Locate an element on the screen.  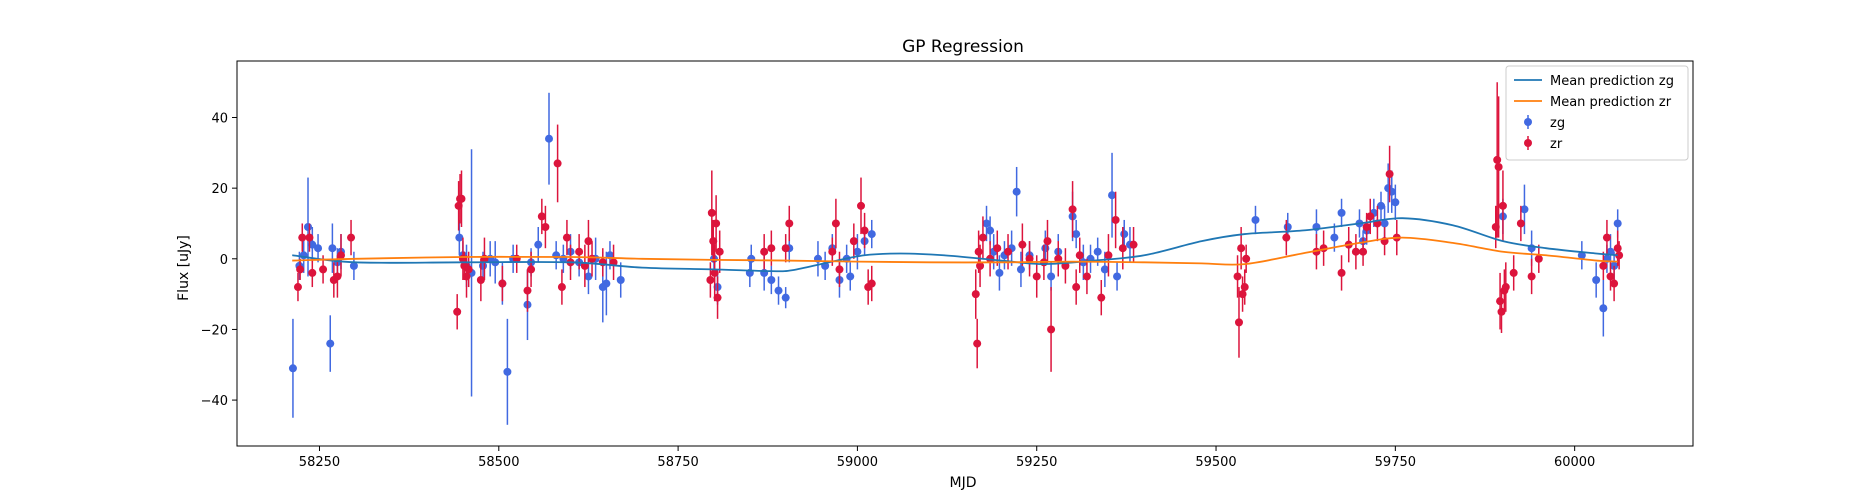
y-axis: −40 −20 0 20 40 is located at coordinates (219, 260).